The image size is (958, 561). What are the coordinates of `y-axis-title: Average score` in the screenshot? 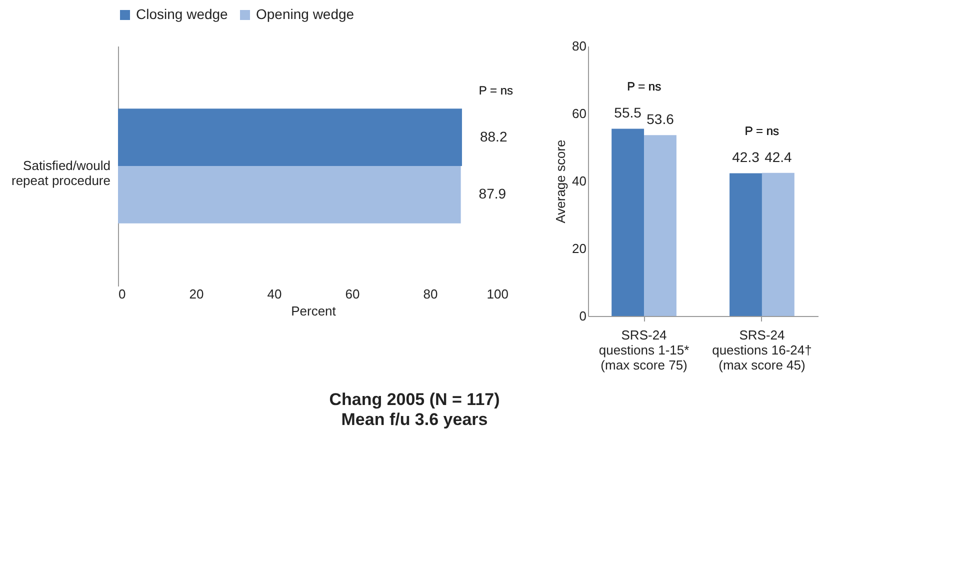 It's located at (560, 182).